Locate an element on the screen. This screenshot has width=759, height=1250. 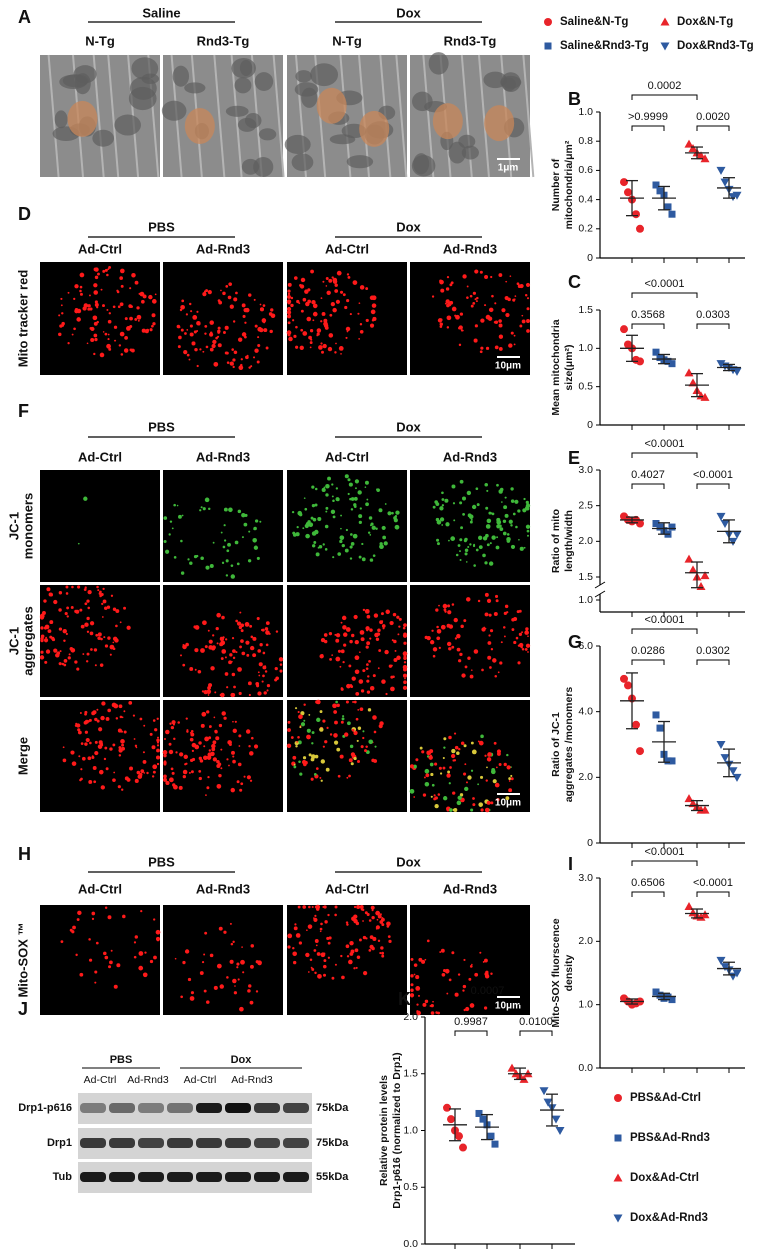
row-label: Merge is located at coordinates (22, 756).